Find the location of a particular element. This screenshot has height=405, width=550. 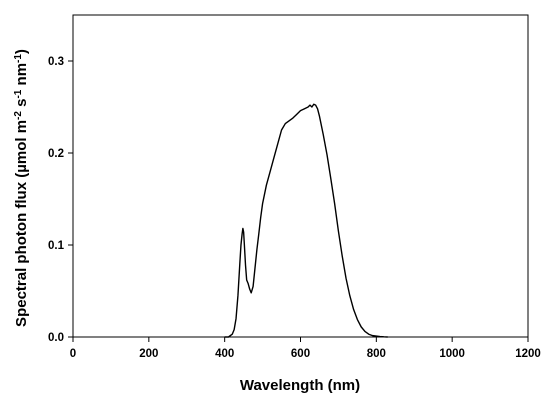

x-tick-label: 200 is located at coordinates (148, 354).